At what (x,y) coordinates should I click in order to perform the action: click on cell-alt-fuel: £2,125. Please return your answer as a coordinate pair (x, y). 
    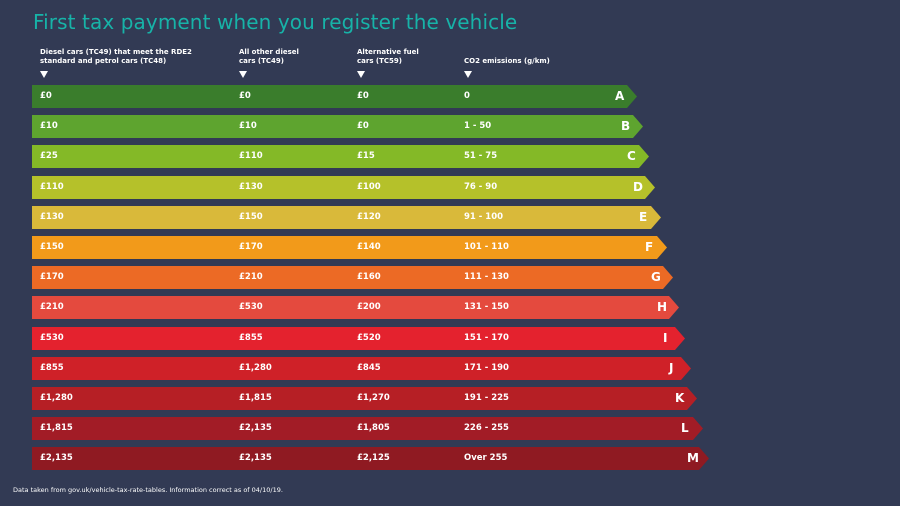
    Looking at the image, I should click on (373, 458).